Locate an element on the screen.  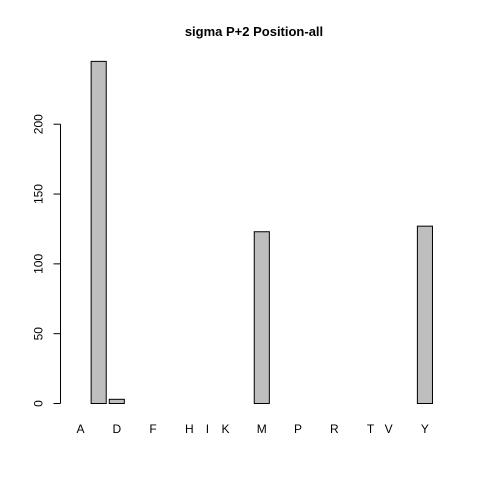
x-tick-label-I: I is located at coordinates (207, 429).